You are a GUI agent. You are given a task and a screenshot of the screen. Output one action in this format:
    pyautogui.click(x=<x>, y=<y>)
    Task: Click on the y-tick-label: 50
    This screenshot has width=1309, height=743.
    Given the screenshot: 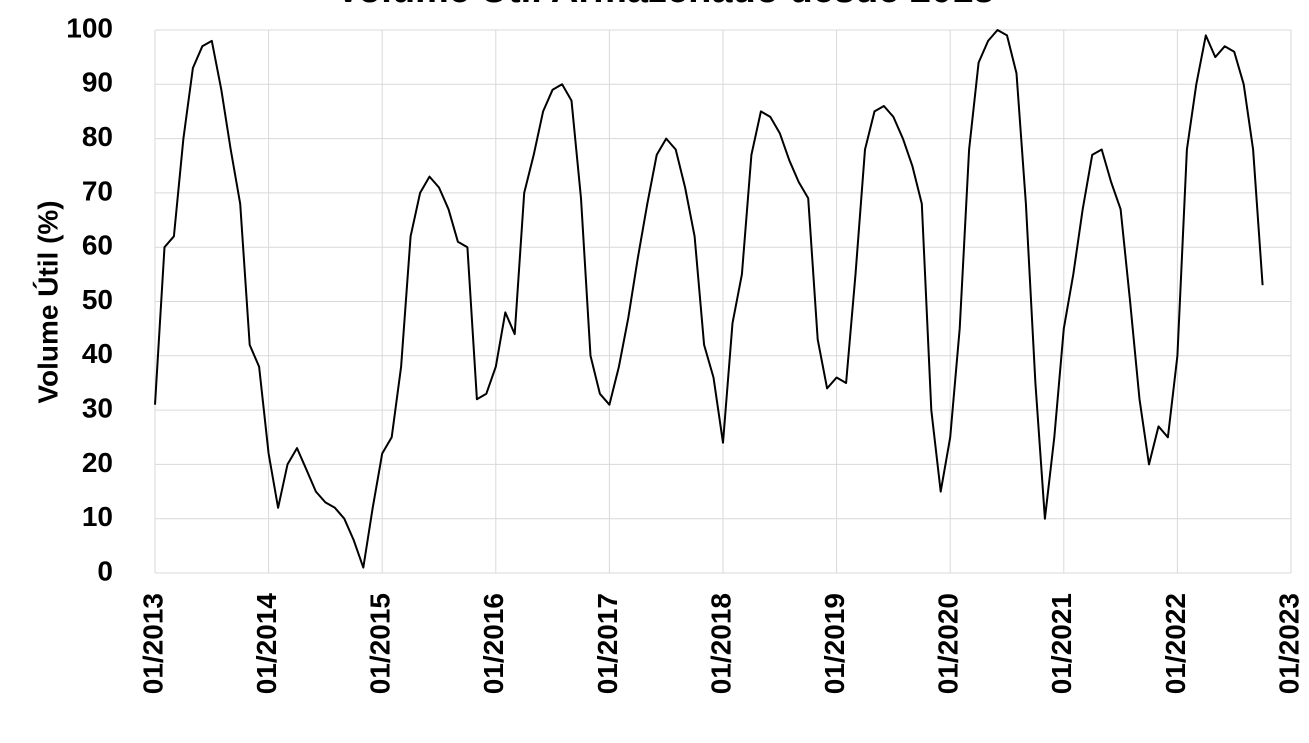 What is the action you would take?
    pyautogui.click(x=97, y=299)
    